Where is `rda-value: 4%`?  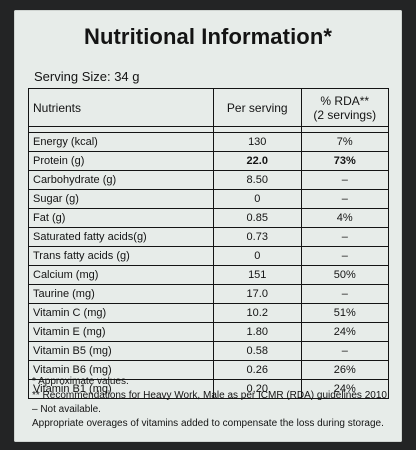
rda-value: 4% is located at coordinates (344, 218).